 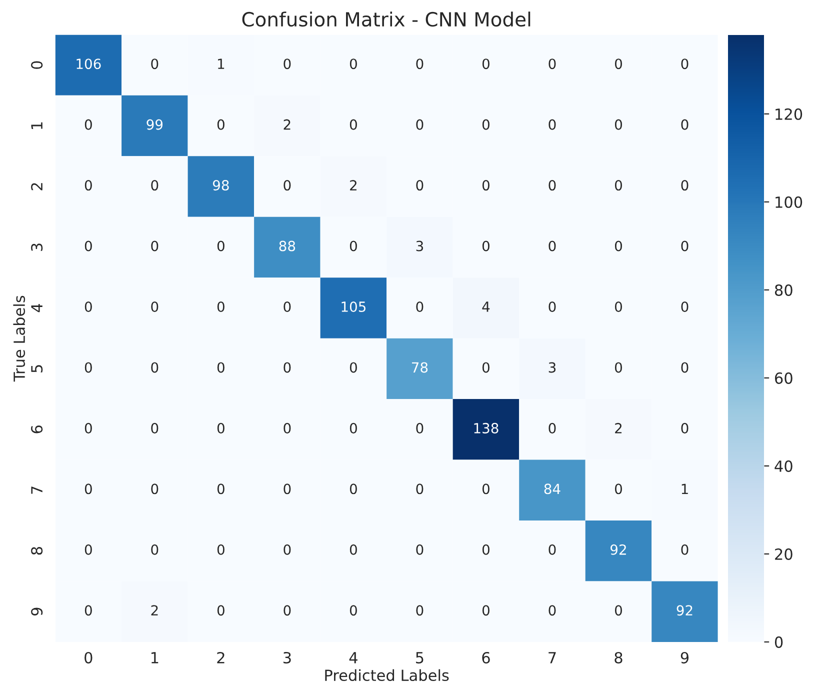 I want to click on data-label: 98, so click(x=220, y=185).